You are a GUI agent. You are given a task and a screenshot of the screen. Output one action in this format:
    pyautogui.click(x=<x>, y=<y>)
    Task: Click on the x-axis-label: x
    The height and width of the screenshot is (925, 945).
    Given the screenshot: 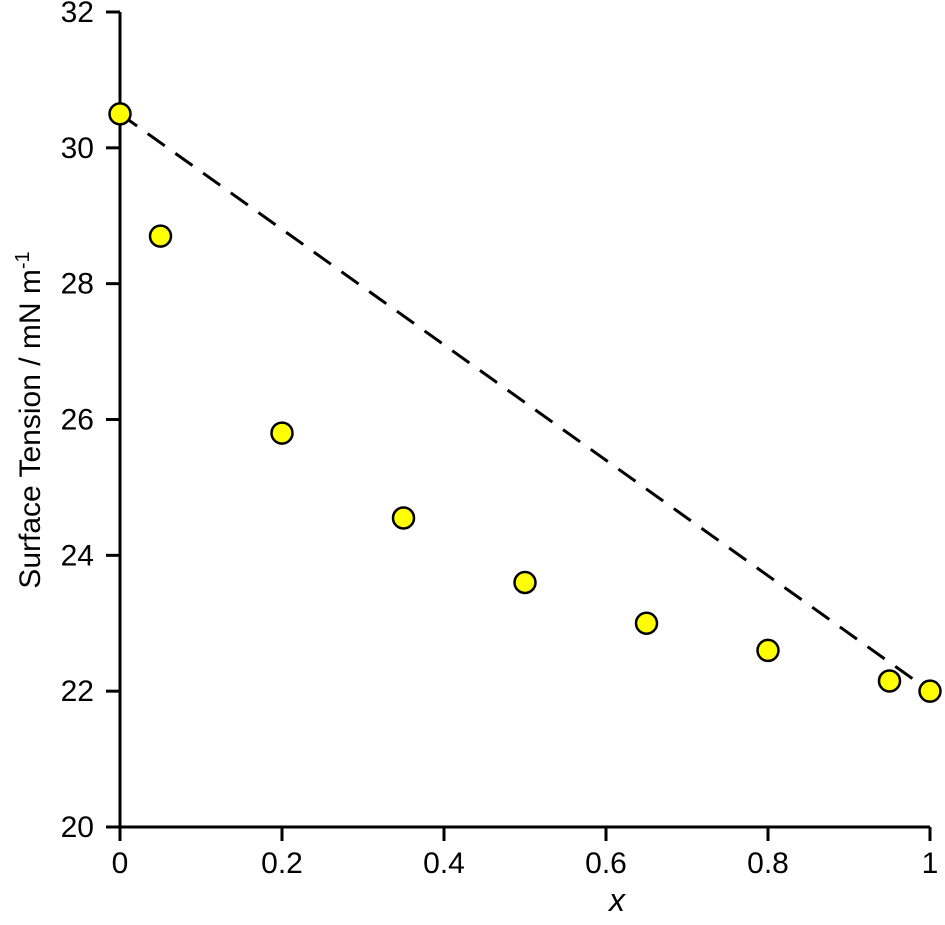 What is the action you would take?
    pyautogui.click(x=617, y=900)
    